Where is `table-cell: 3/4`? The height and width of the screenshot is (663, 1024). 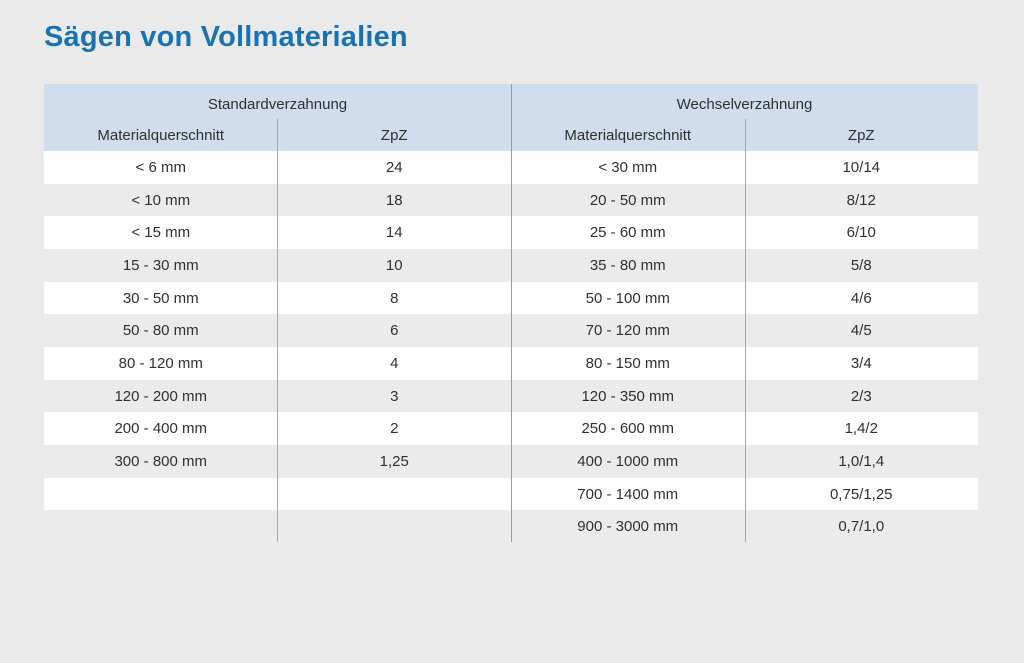
table-cell: 3/4 is located at coordinates (861, 363).